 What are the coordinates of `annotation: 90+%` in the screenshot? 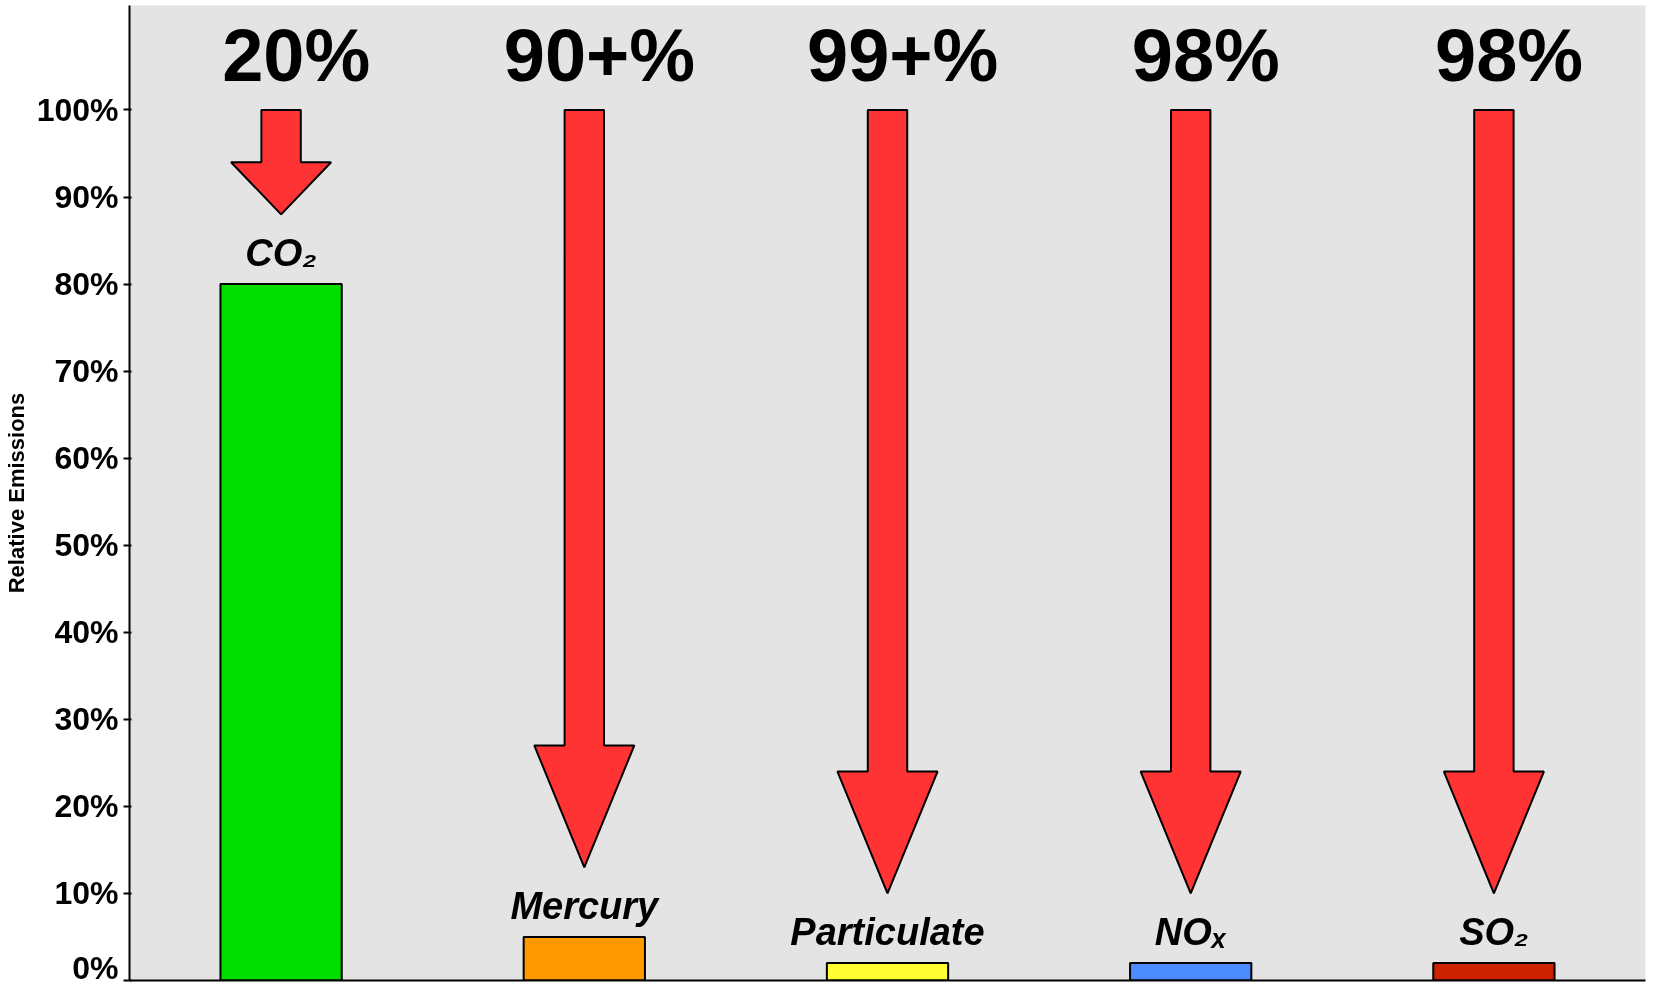 It's located at (599, 56).